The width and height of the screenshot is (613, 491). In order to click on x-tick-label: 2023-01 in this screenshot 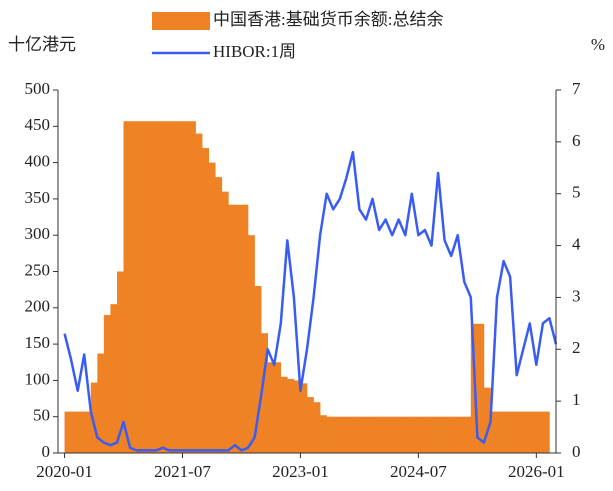, I will do `click(300, 471)`.